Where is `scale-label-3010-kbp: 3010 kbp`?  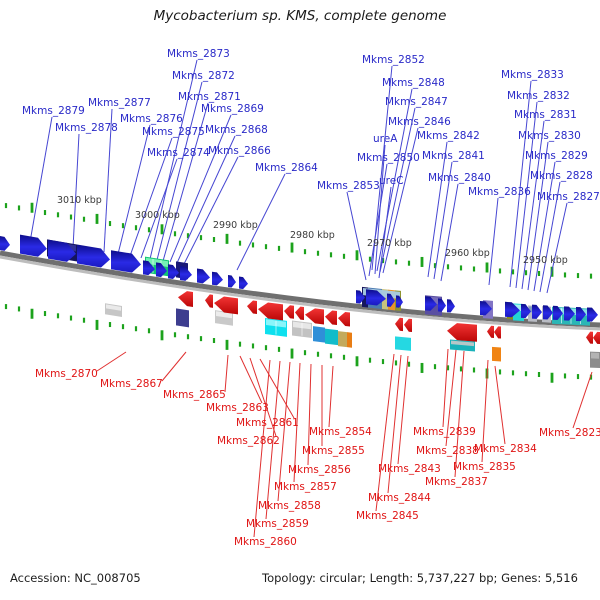
scale-label-3010-kbp: 3010 kbp is located at coordinates (79, 200).